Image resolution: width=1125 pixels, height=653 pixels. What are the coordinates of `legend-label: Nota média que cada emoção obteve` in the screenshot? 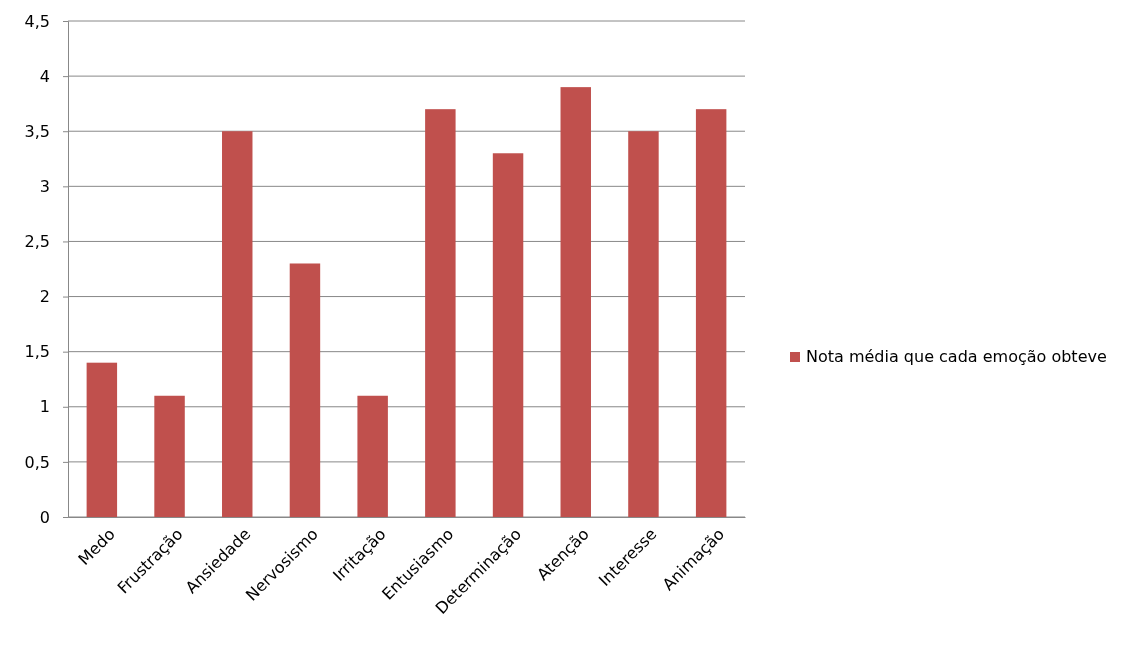 It's located at (956, 356).